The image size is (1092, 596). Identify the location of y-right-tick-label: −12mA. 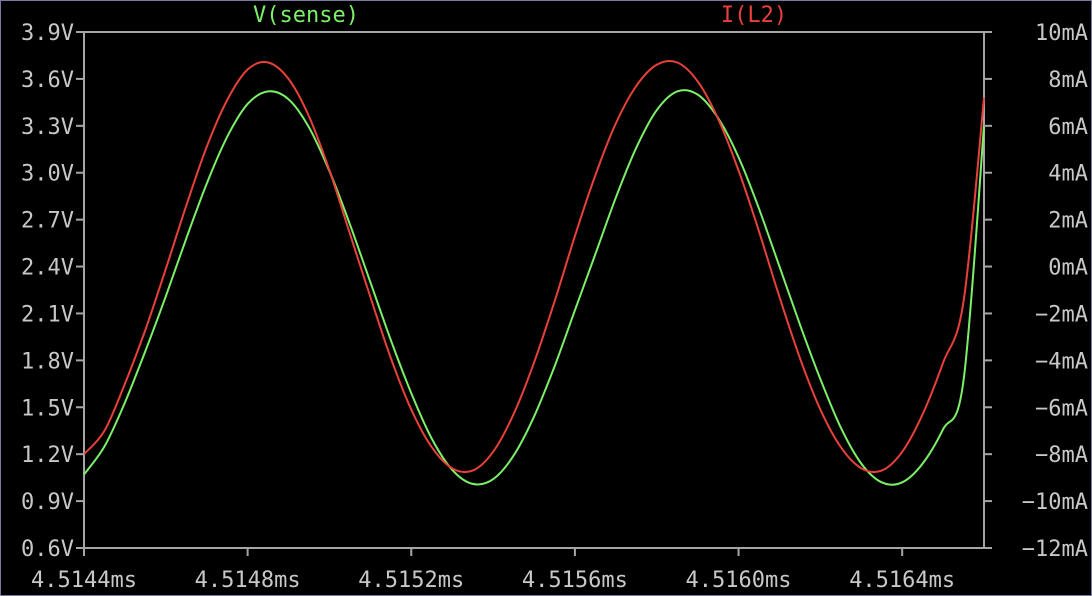
(1055, 549).